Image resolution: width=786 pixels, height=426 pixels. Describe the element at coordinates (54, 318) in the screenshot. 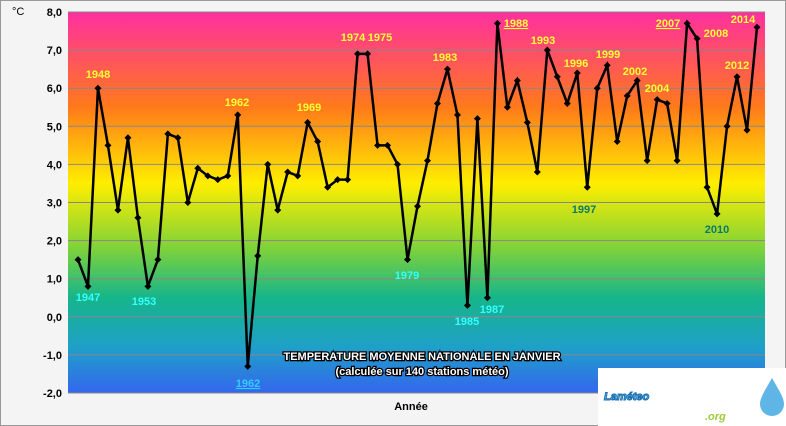

I see `y-tick-label: 0,0` at that location.